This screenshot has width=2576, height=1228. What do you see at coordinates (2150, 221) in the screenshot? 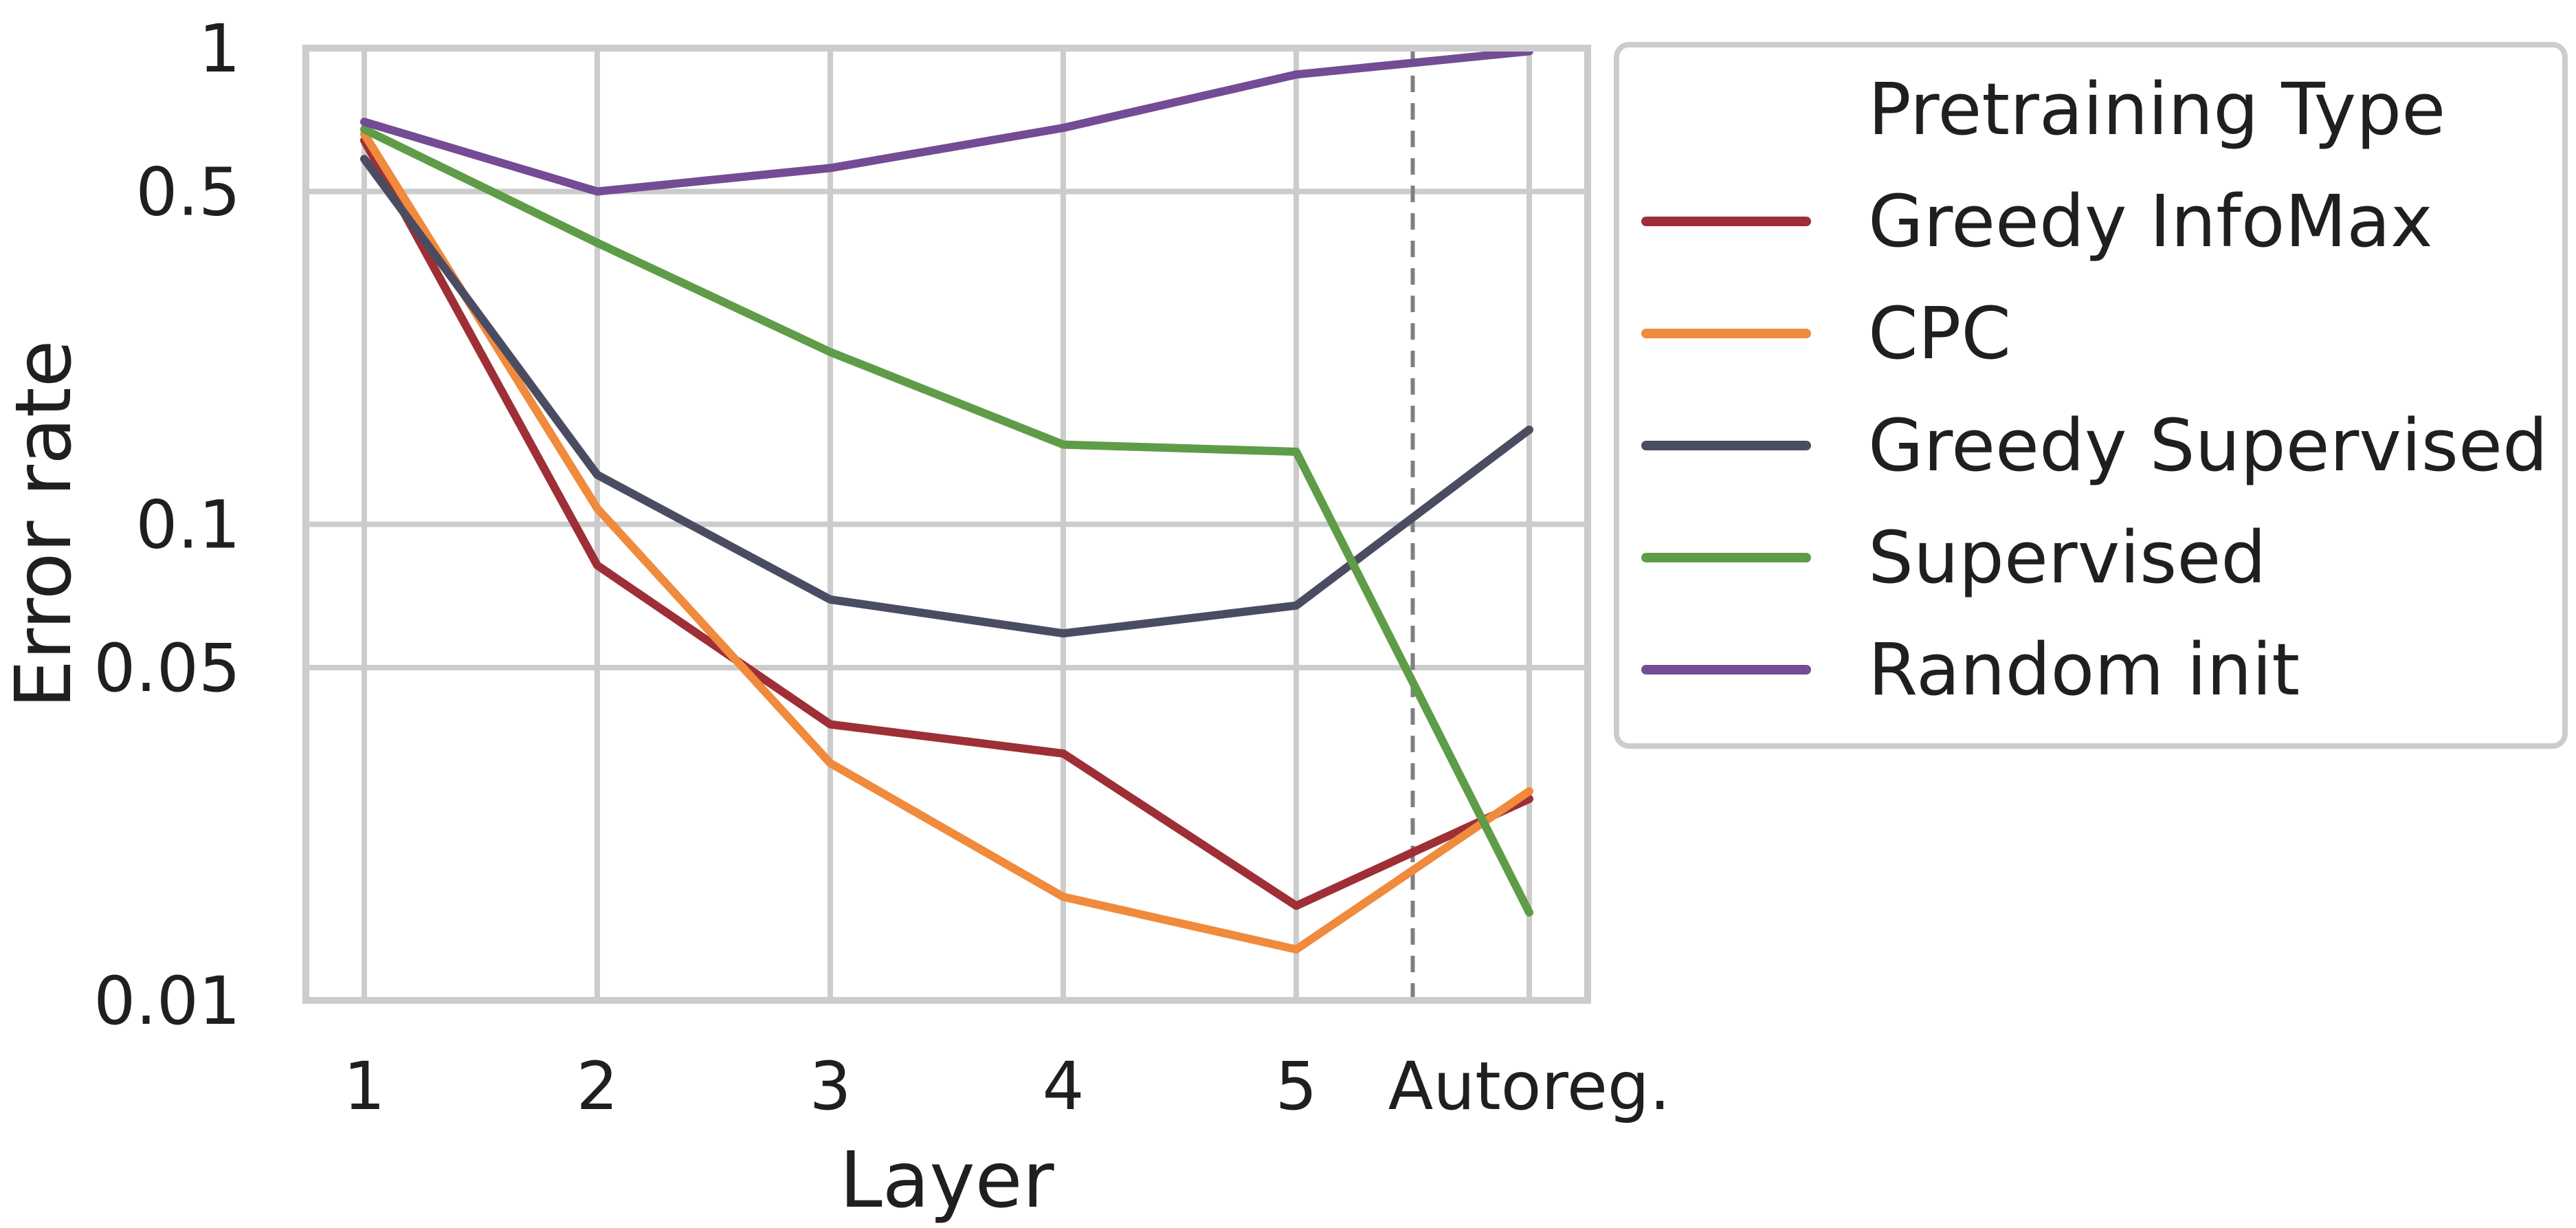
I see `legend-label-greedy-infomax: Greedy InfoMax` at bounding box center [2150, 221].